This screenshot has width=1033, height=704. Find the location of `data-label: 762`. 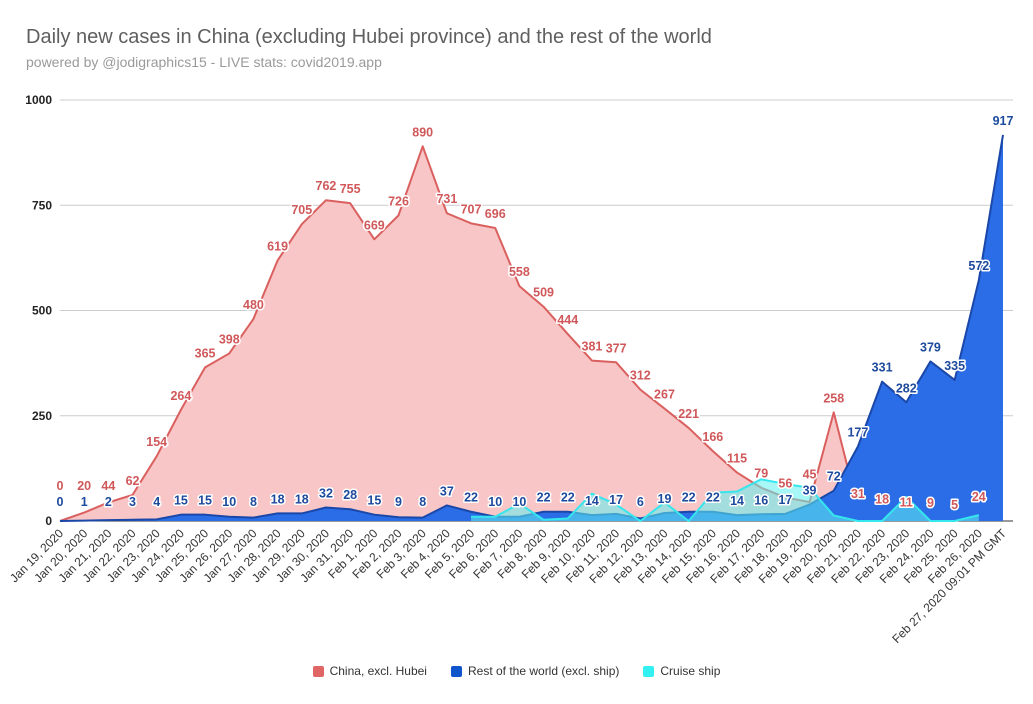

data-label: 762 is located at coordinates (326, 186).